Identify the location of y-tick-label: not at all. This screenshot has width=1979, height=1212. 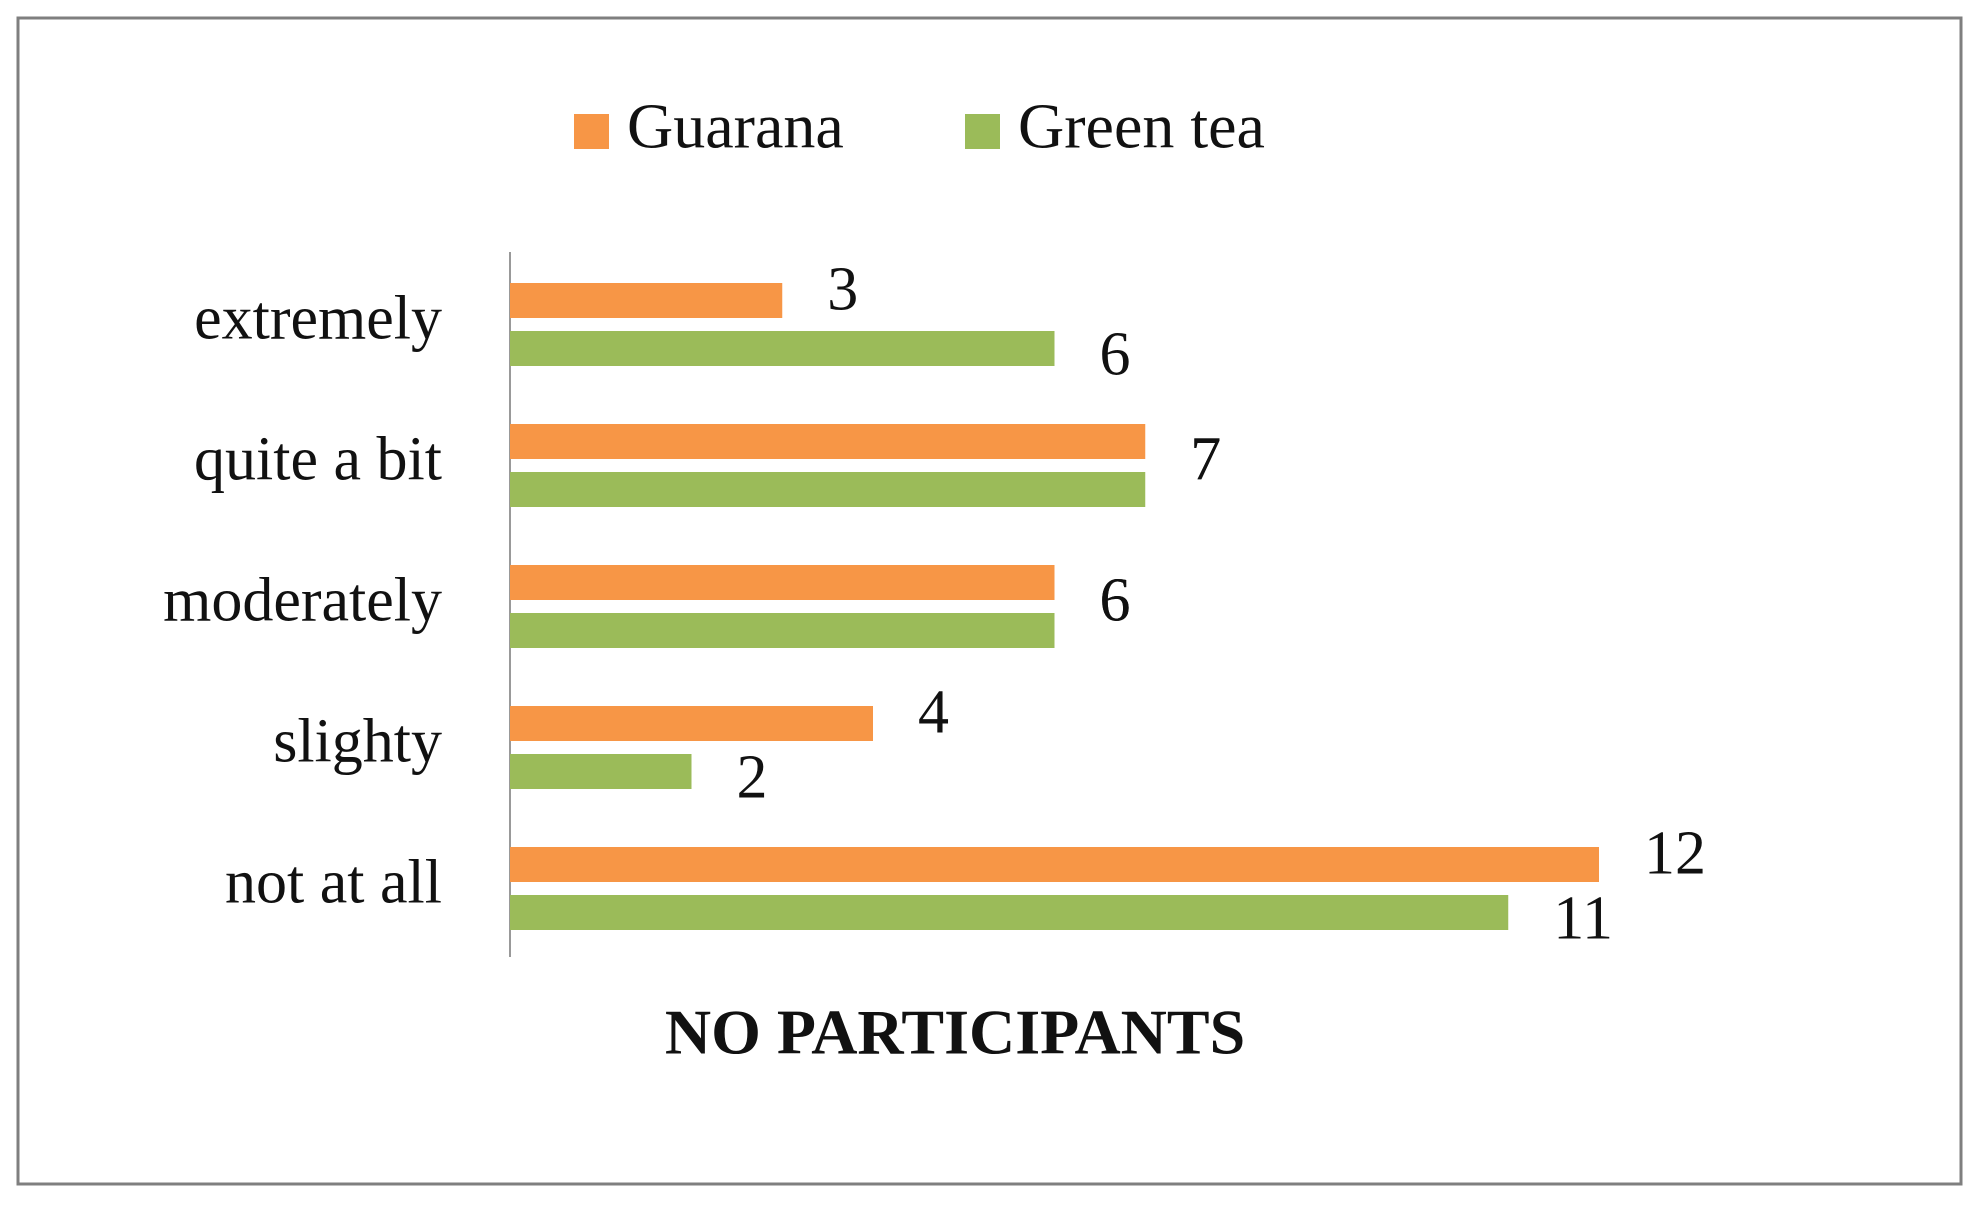
(333, 883).